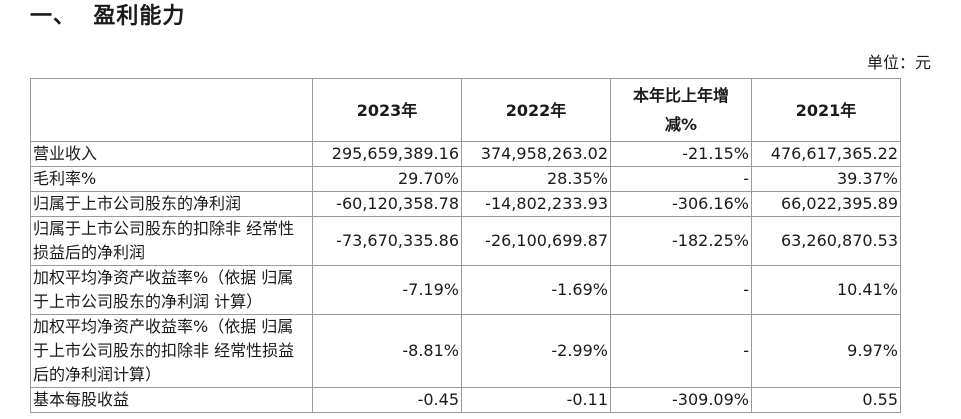 This screenshot has width=961, height=419. What do you see at coordinates (681, 204) in the screenshot?
I see `cell-change: -306.16%` at bounding box center [681, 204].